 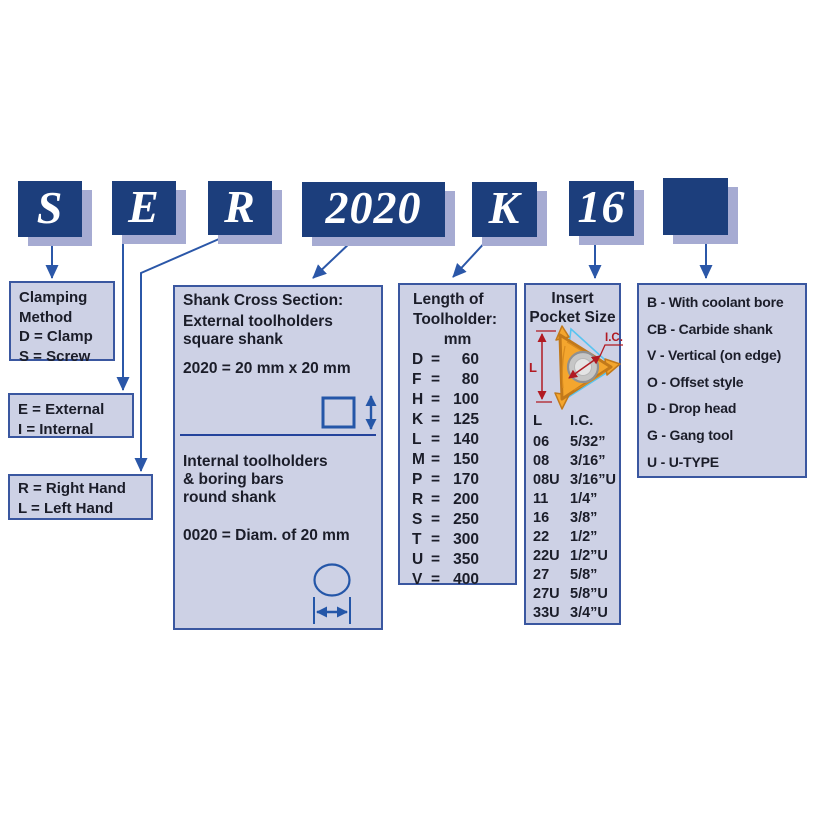 What do you see at coordinates (56, 429) in the screenshot?
I see `ei-line: I = Internal` at bounding box center [56, 429].